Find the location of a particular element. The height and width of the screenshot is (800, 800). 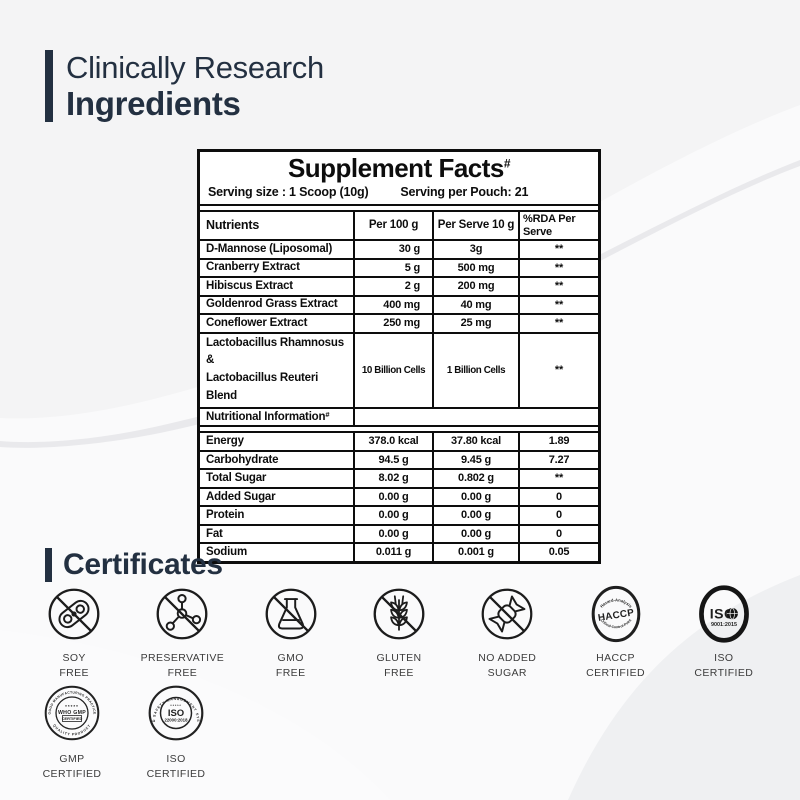

certificates-heading: Certificates is located at coordinates (134, 565).